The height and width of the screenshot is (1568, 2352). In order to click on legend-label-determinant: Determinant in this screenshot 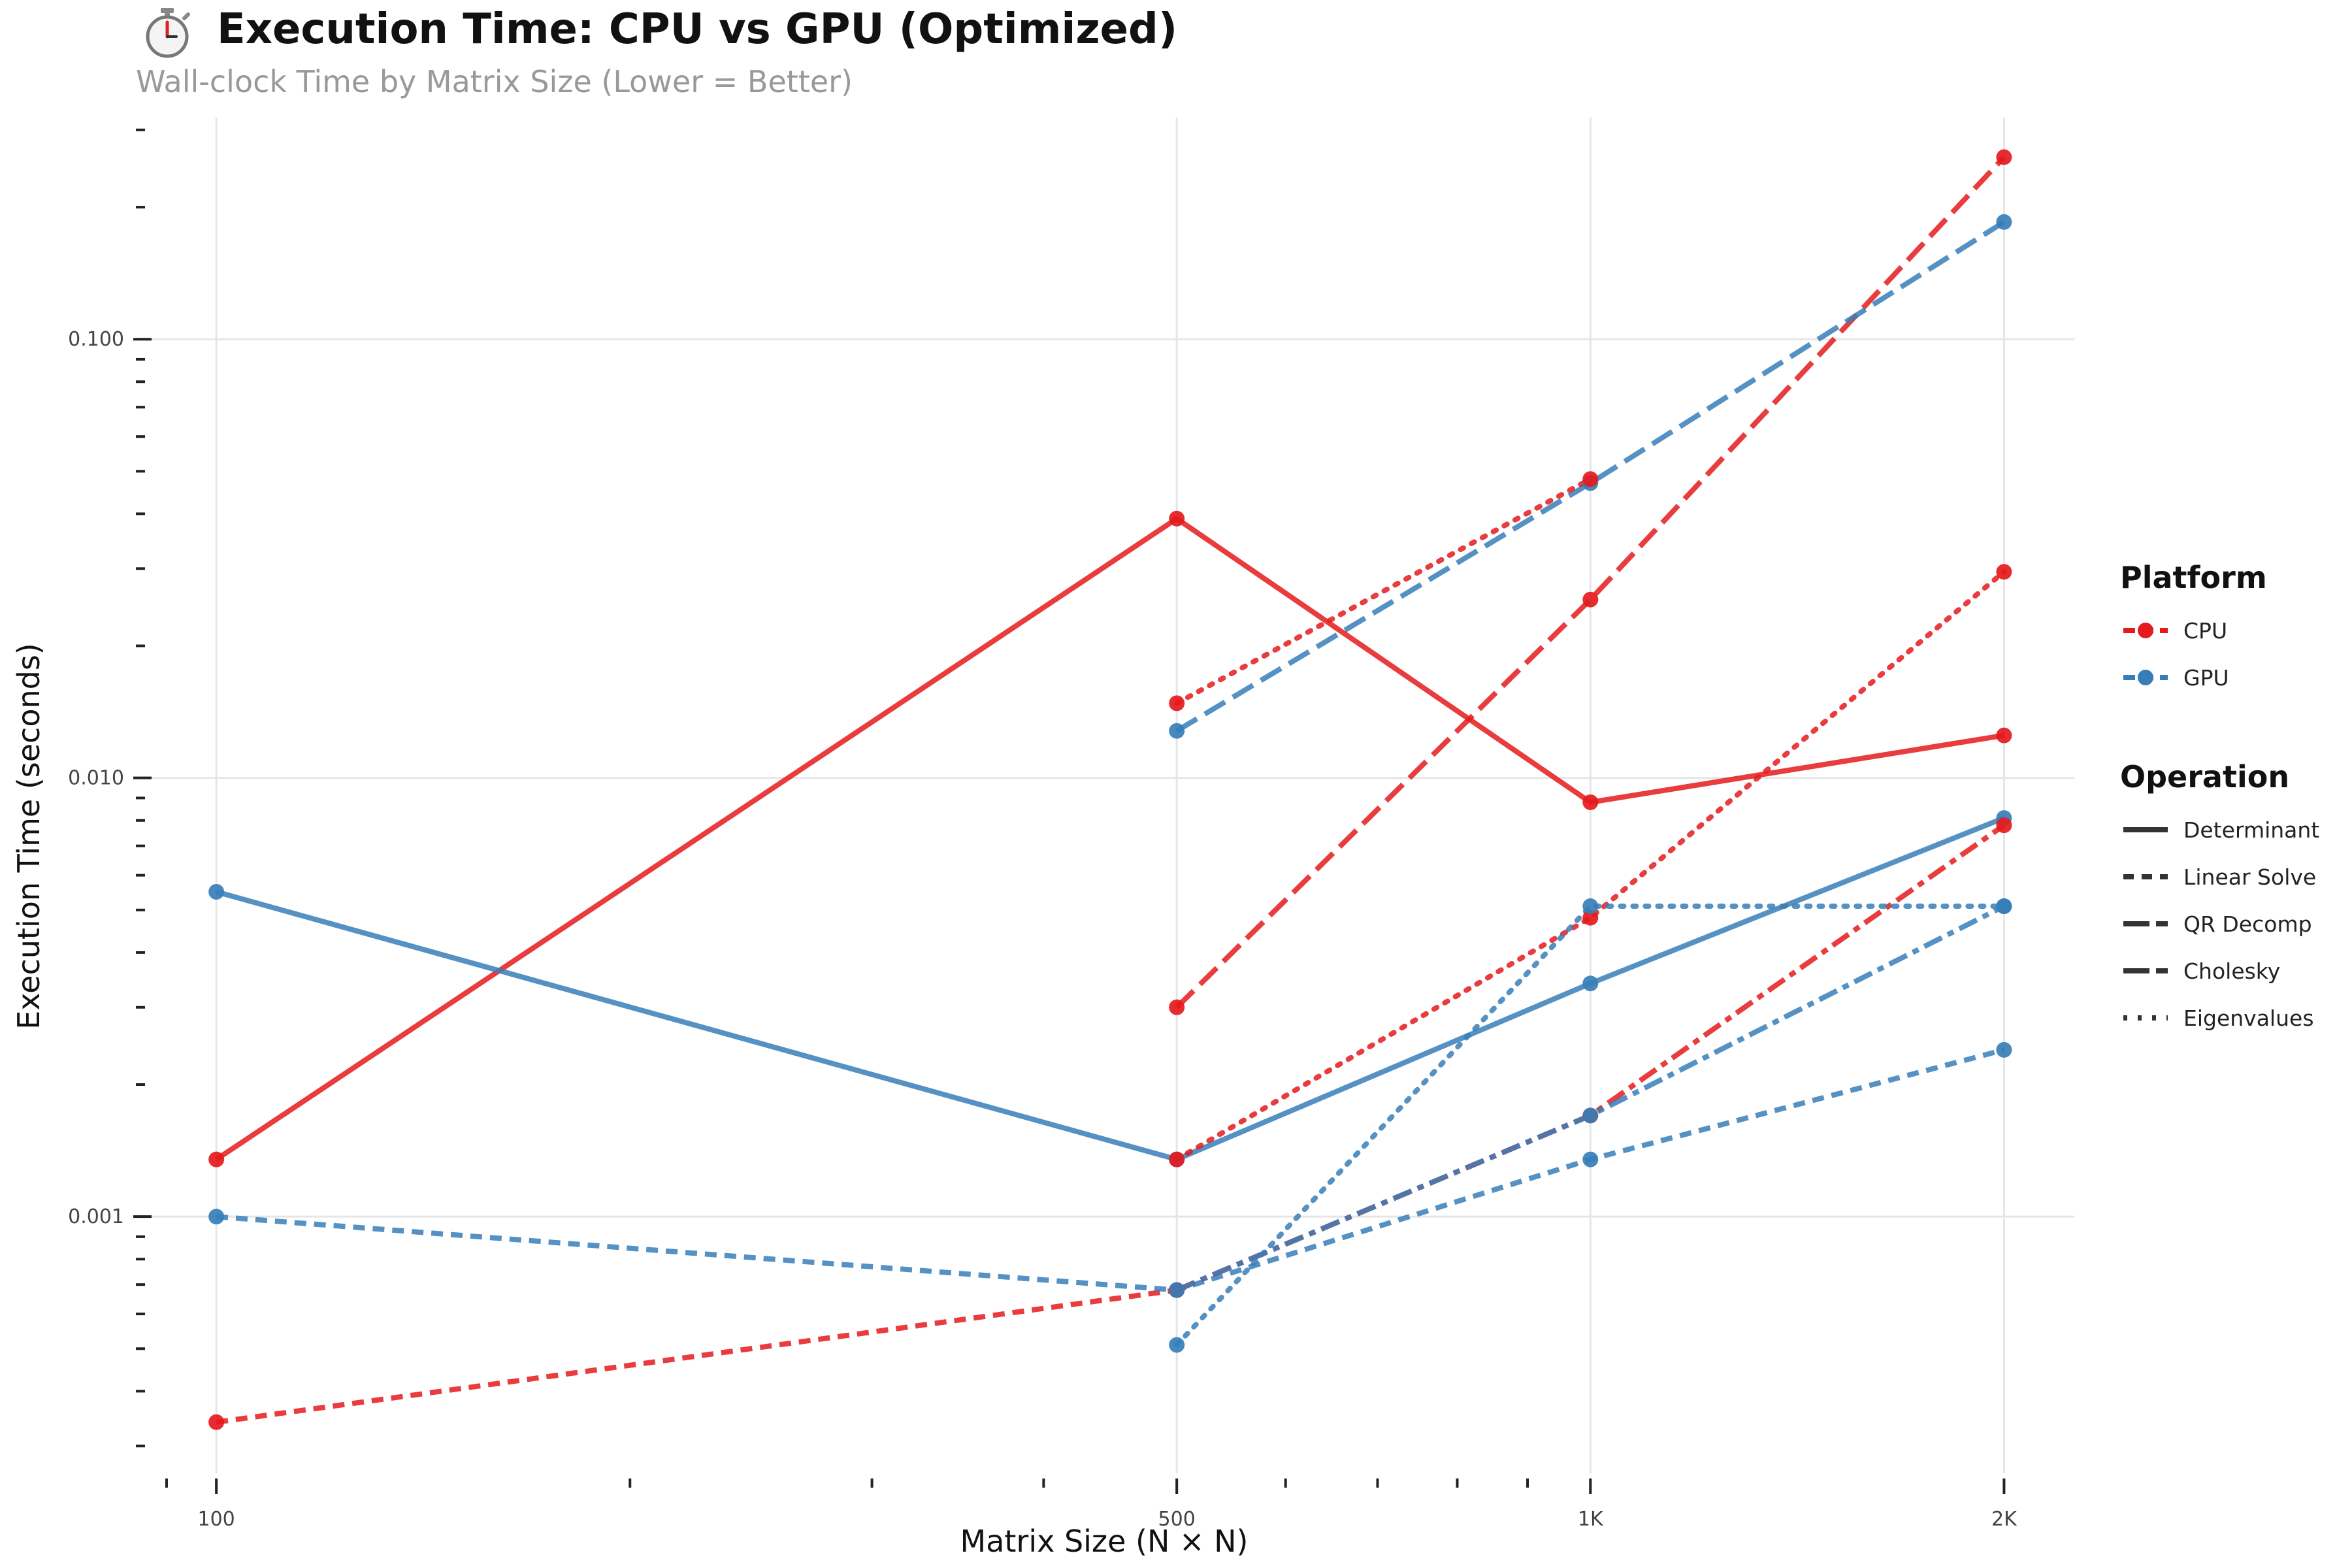, I will do `click(2251, 830)`.